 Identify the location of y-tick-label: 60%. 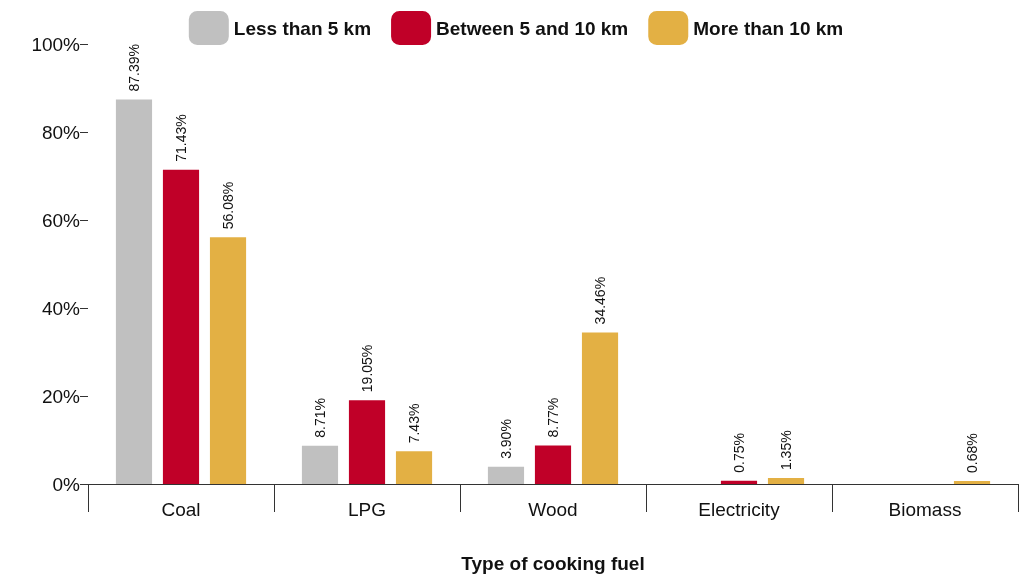
(61, 220).